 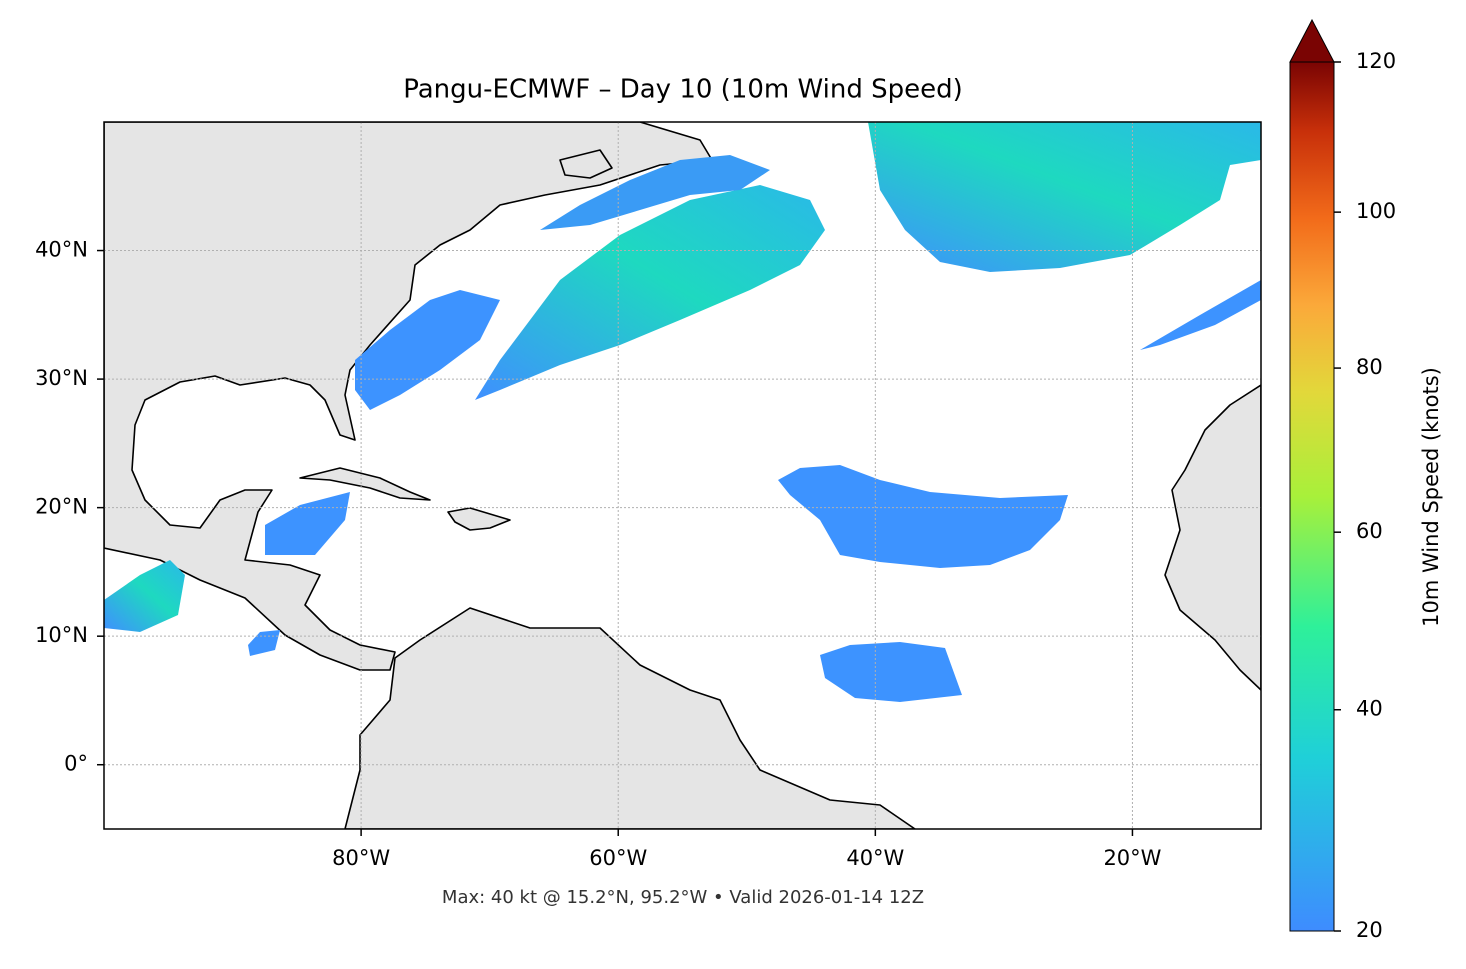 What do you see at coordinates (630, 718) in the screenshot?
I see `land-south-america` at bounding box center [630, 718].